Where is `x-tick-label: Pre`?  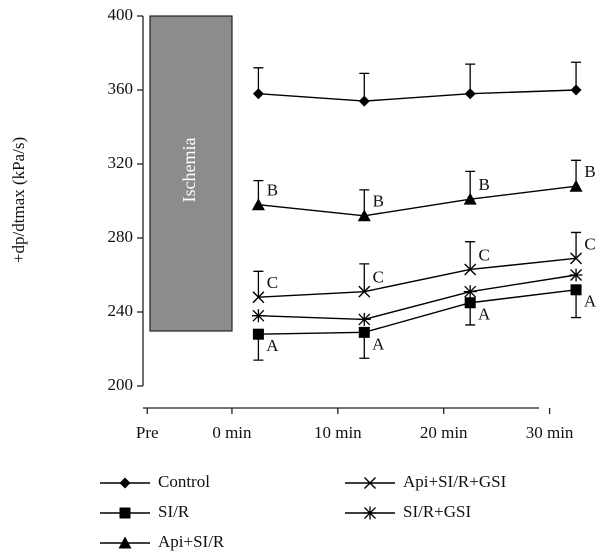 x-tick-label: Pre is located at coordinates (147, 432).